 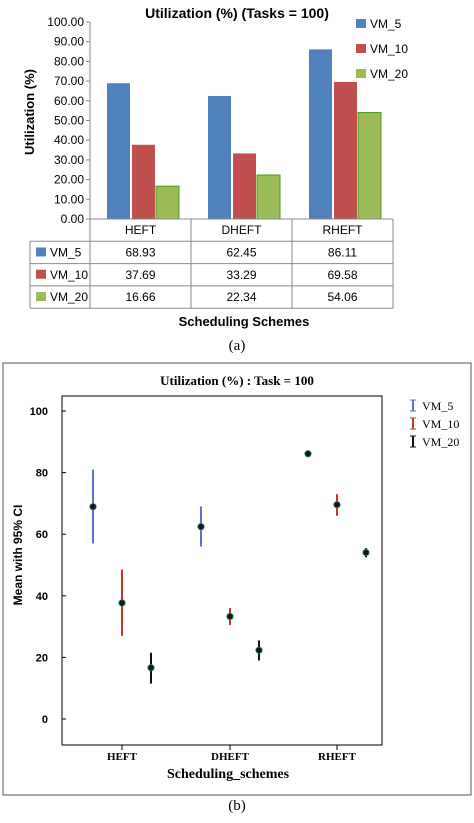 I want to click on chart-a-ylabel: Utilization (%), so click(x=29, y=112).